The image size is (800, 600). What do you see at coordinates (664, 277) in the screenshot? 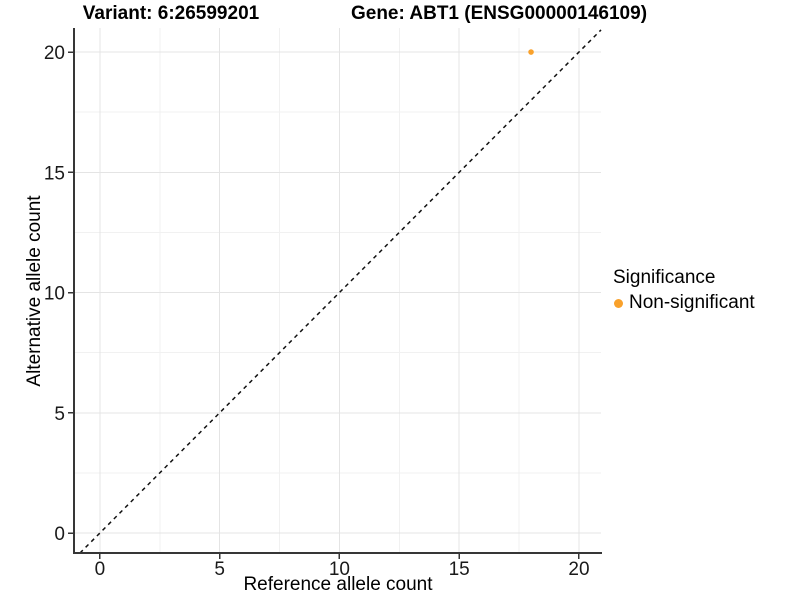
I see `legend-title: Significance` at bounding box center [664, 277].